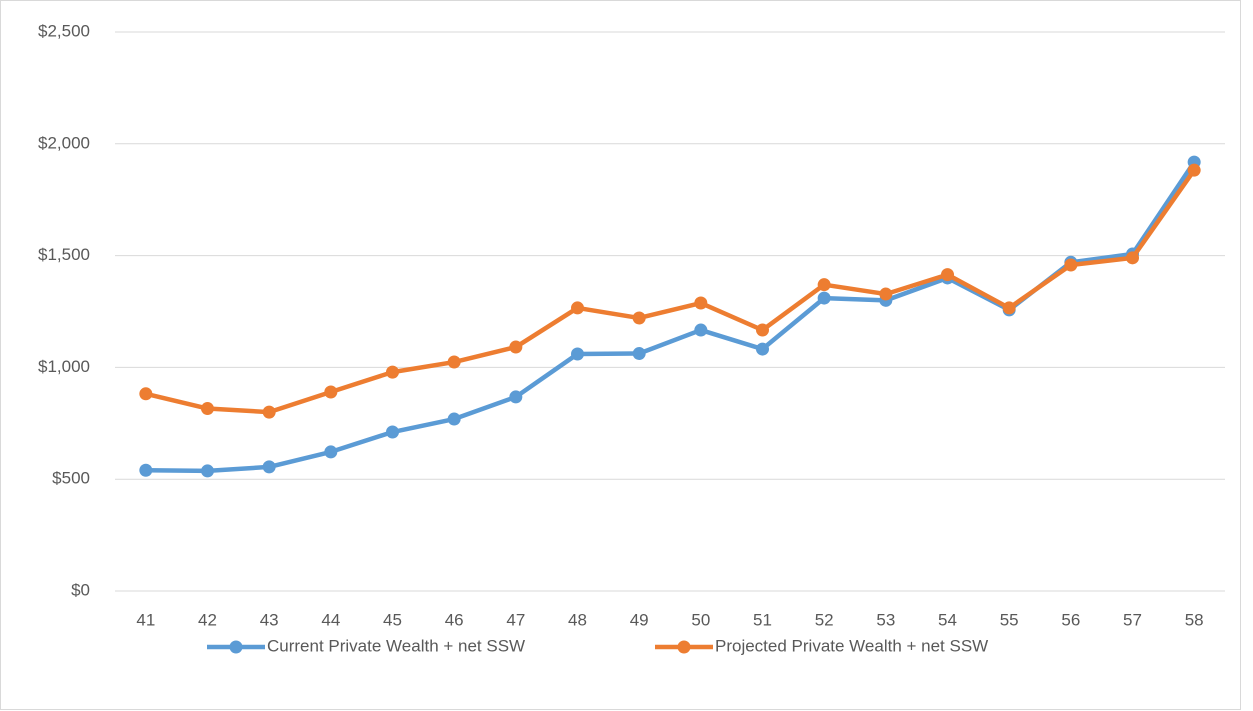  What do you see at coordinates (64, 142) in the screenshot?
I see `y-tick-label: $2,000` at bounding box center [64, 142].